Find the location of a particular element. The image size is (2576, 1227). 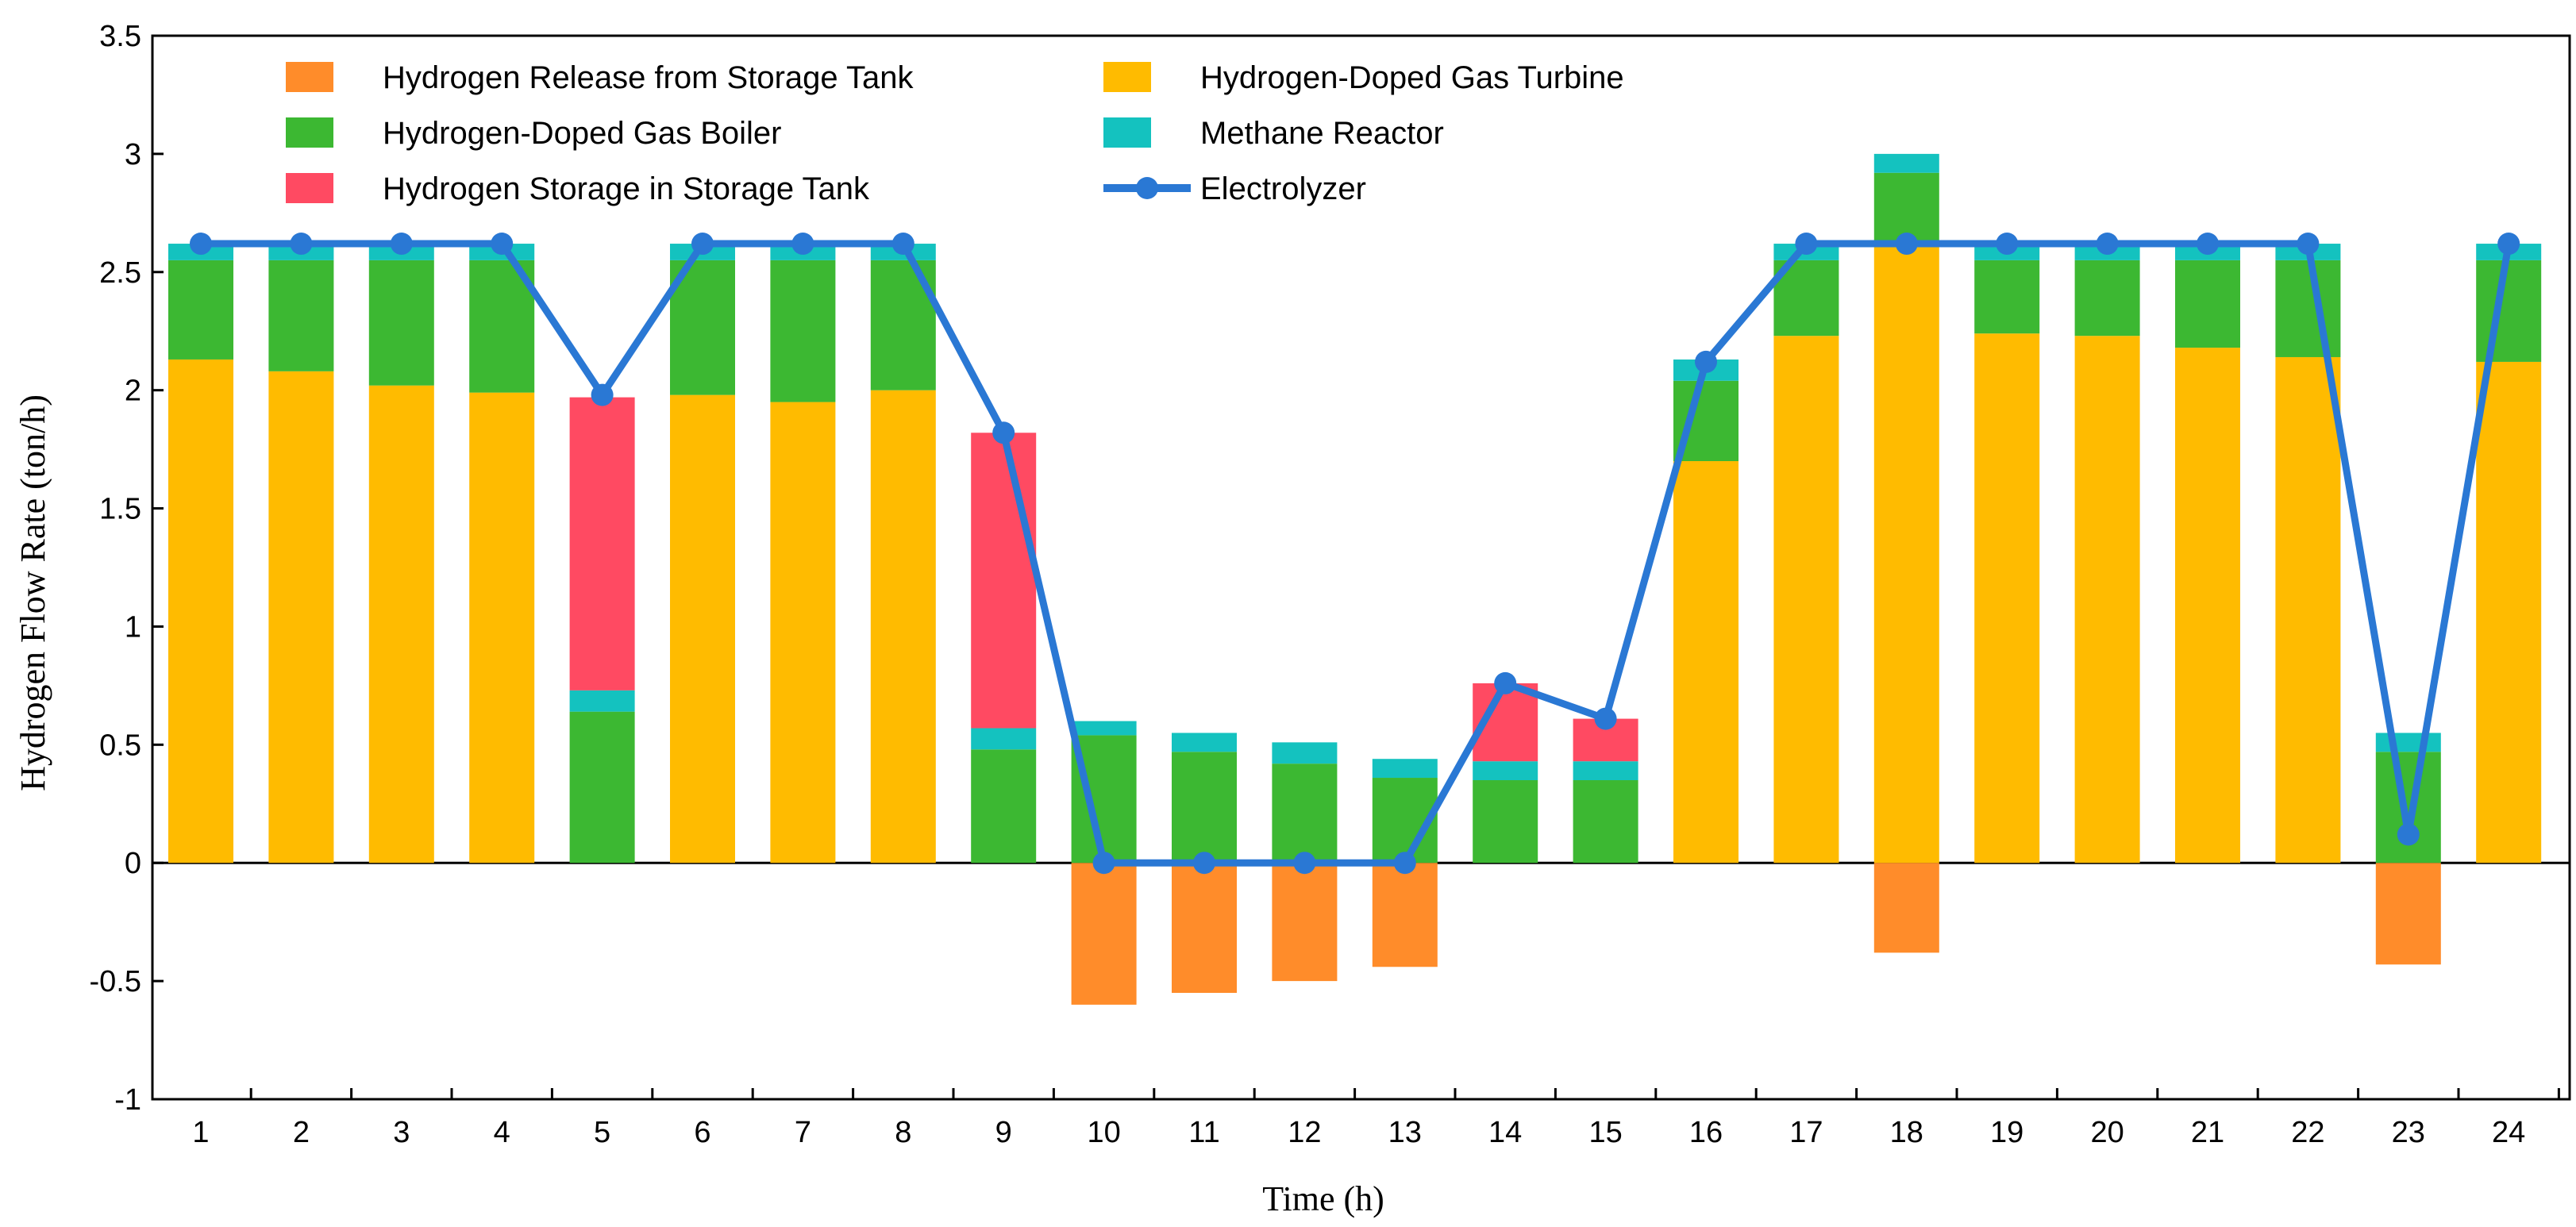

x-axis-title: Time (h) is located at coordinates (1323, 1198).